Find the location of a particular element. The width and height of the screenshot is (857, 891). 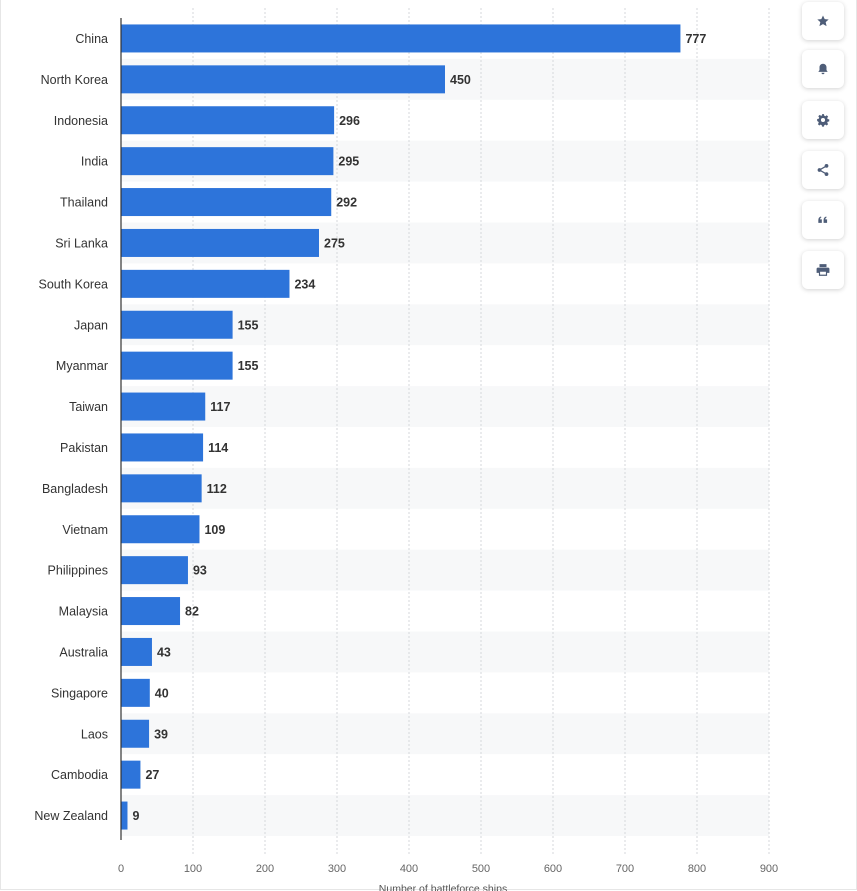

category-label: North Korea is located at coordinates (74, 80).